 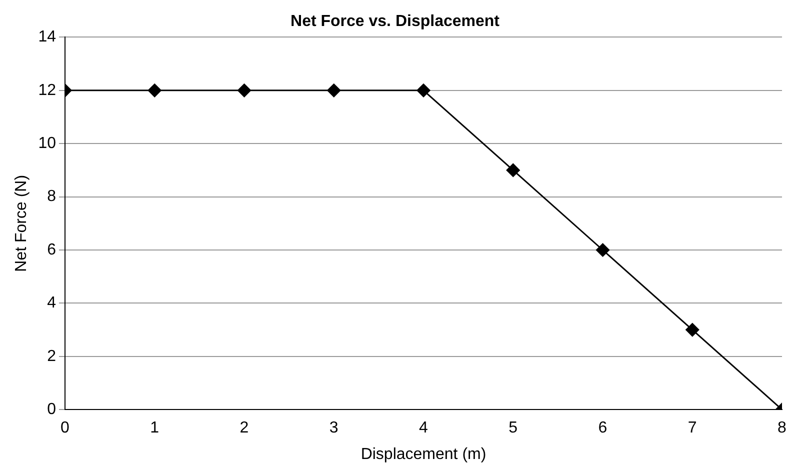 What do you see at coordinates (603, 428) in the screenshot?
I see `x-tick-label: 6` at bounding box center [603, 428].